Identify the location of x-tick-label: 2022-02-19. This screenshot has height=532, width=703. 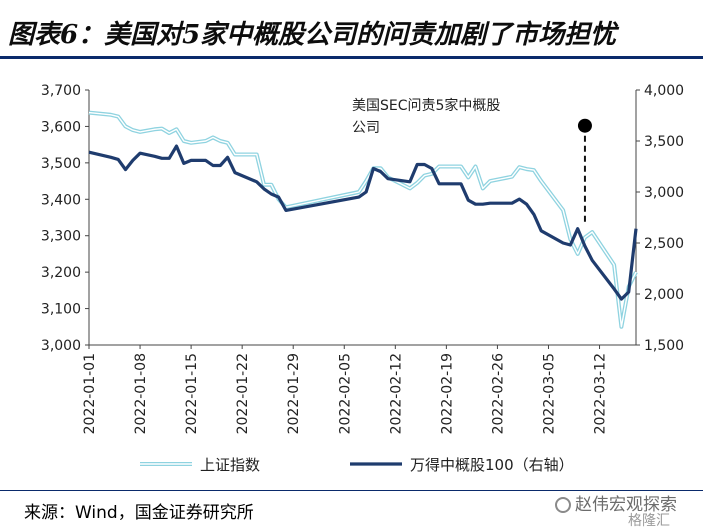
(447, 393).